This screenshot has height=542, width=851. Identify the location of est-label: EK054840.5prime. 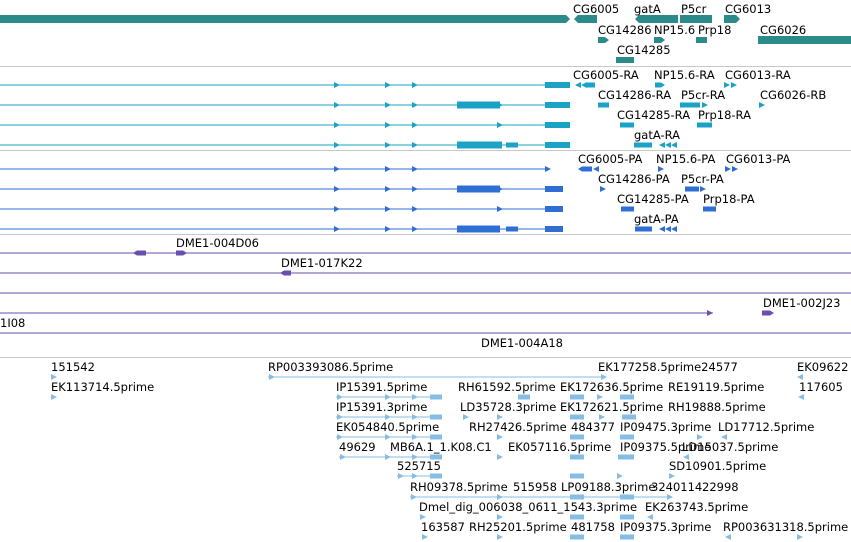
(387, 427).